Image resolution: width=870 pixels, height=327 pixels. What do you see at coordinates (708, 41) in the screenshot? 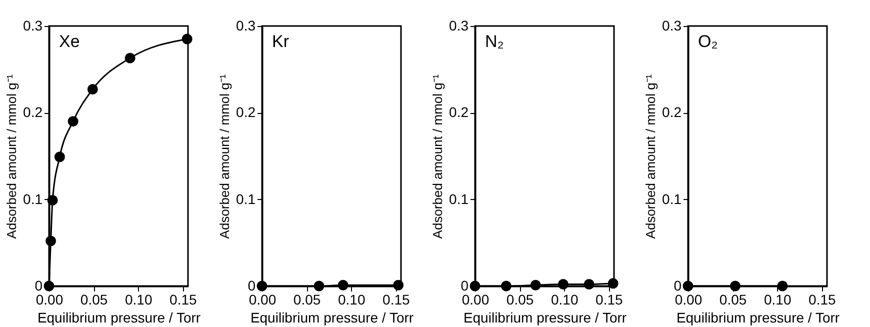
I see `chart-title: O₂` at bounding box center [708, 41].